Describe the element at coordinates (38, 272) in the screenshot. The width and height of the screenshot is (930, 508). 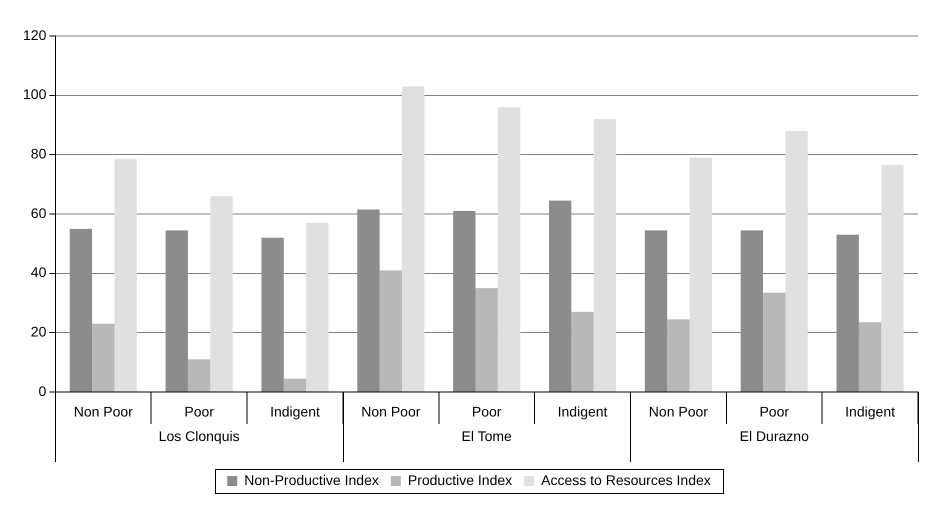
I see `y-tick-label: 40` at that location.